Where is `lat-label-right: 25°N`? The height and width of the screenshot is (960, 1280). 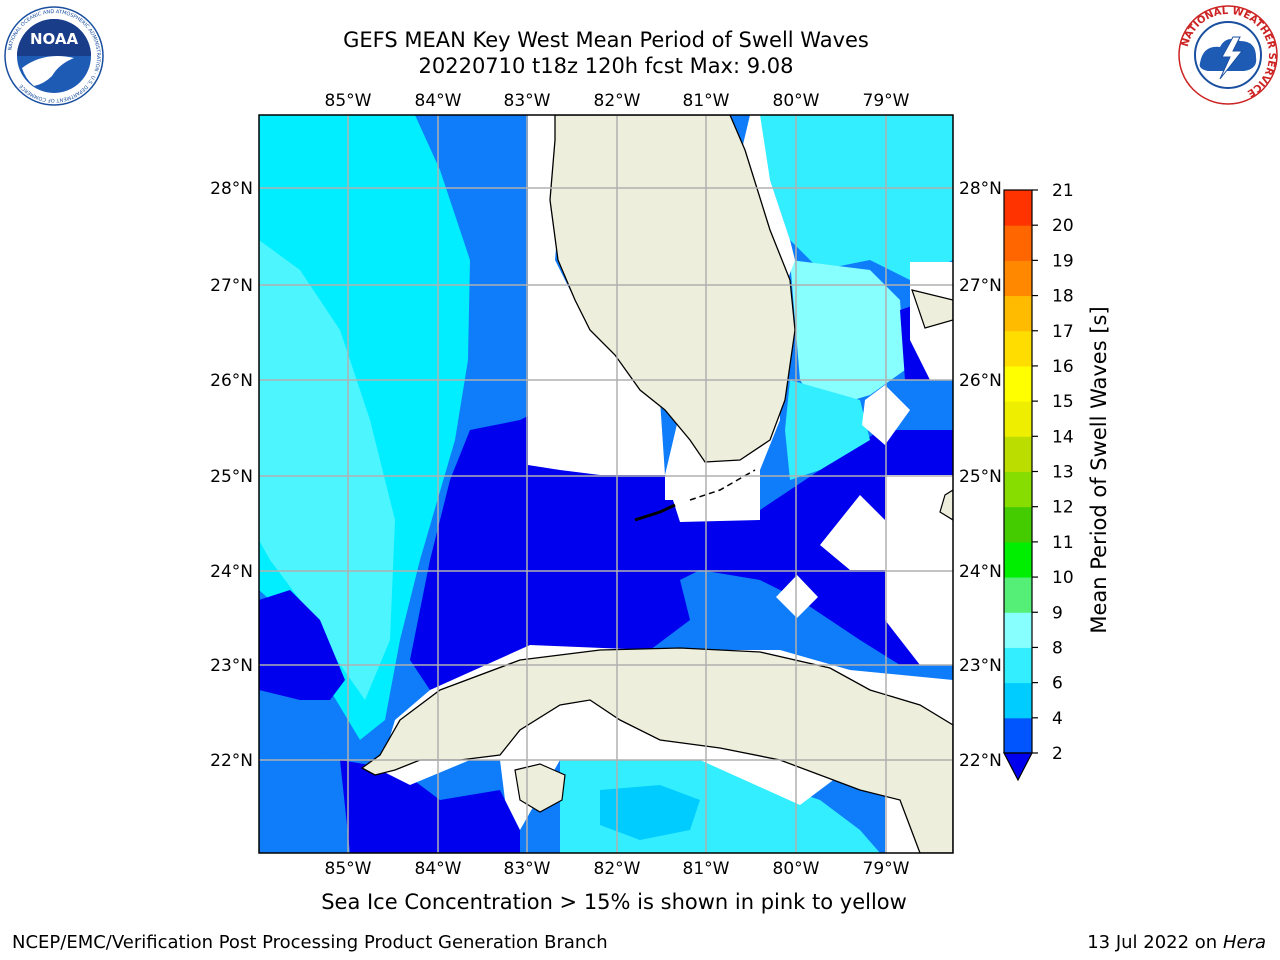 lat-label-right: 25°N is located at coordinates (980, 477).